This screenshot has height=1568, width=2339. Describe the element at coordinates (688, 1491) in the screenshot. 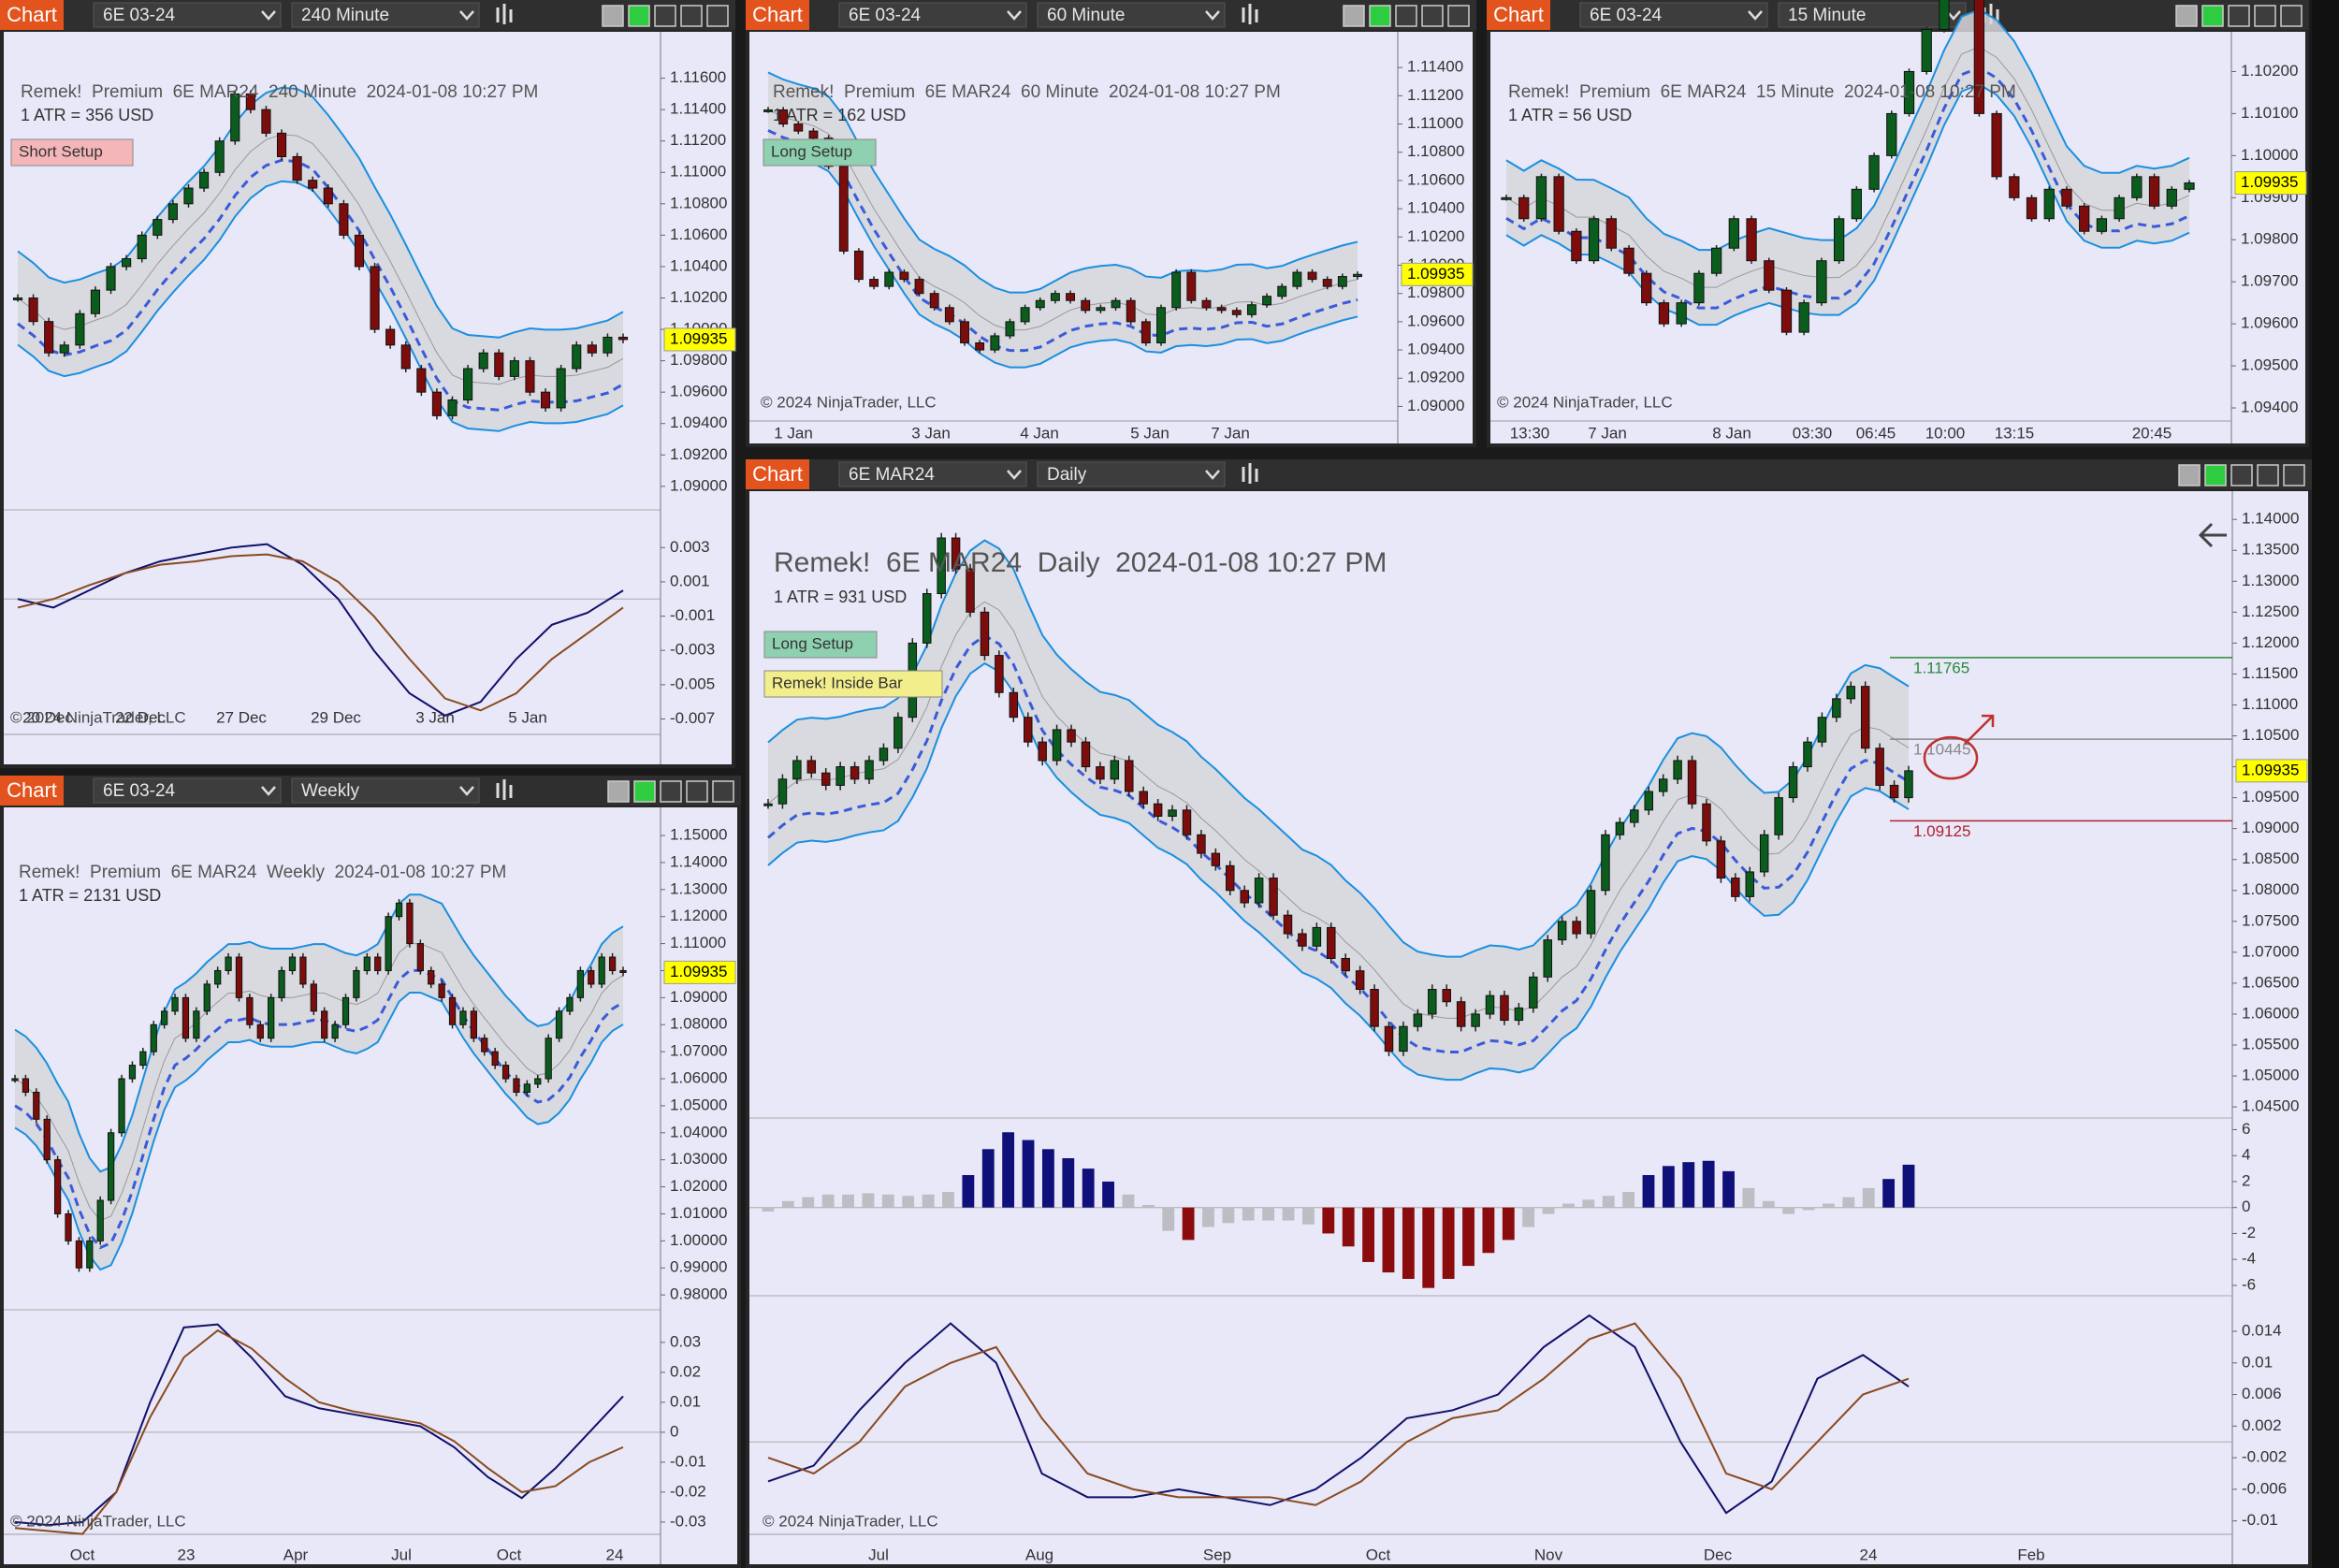

I see `y-tick-label: -0.02` at that location.